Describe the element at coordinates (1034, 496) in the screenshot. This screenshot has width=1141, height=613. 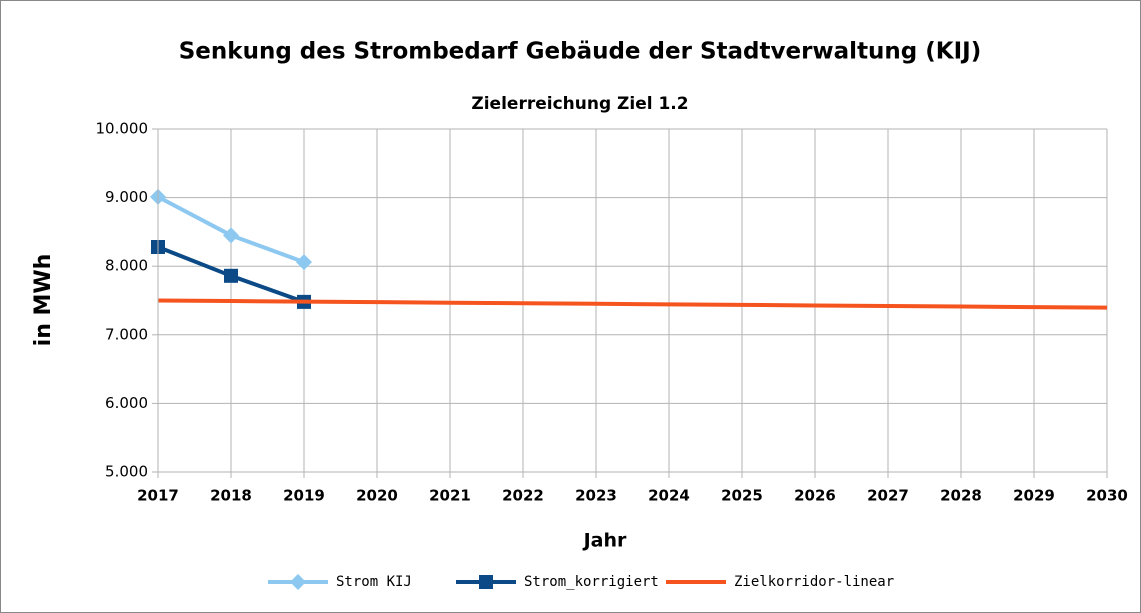
I see `x-tick-label: 2029` at that location.